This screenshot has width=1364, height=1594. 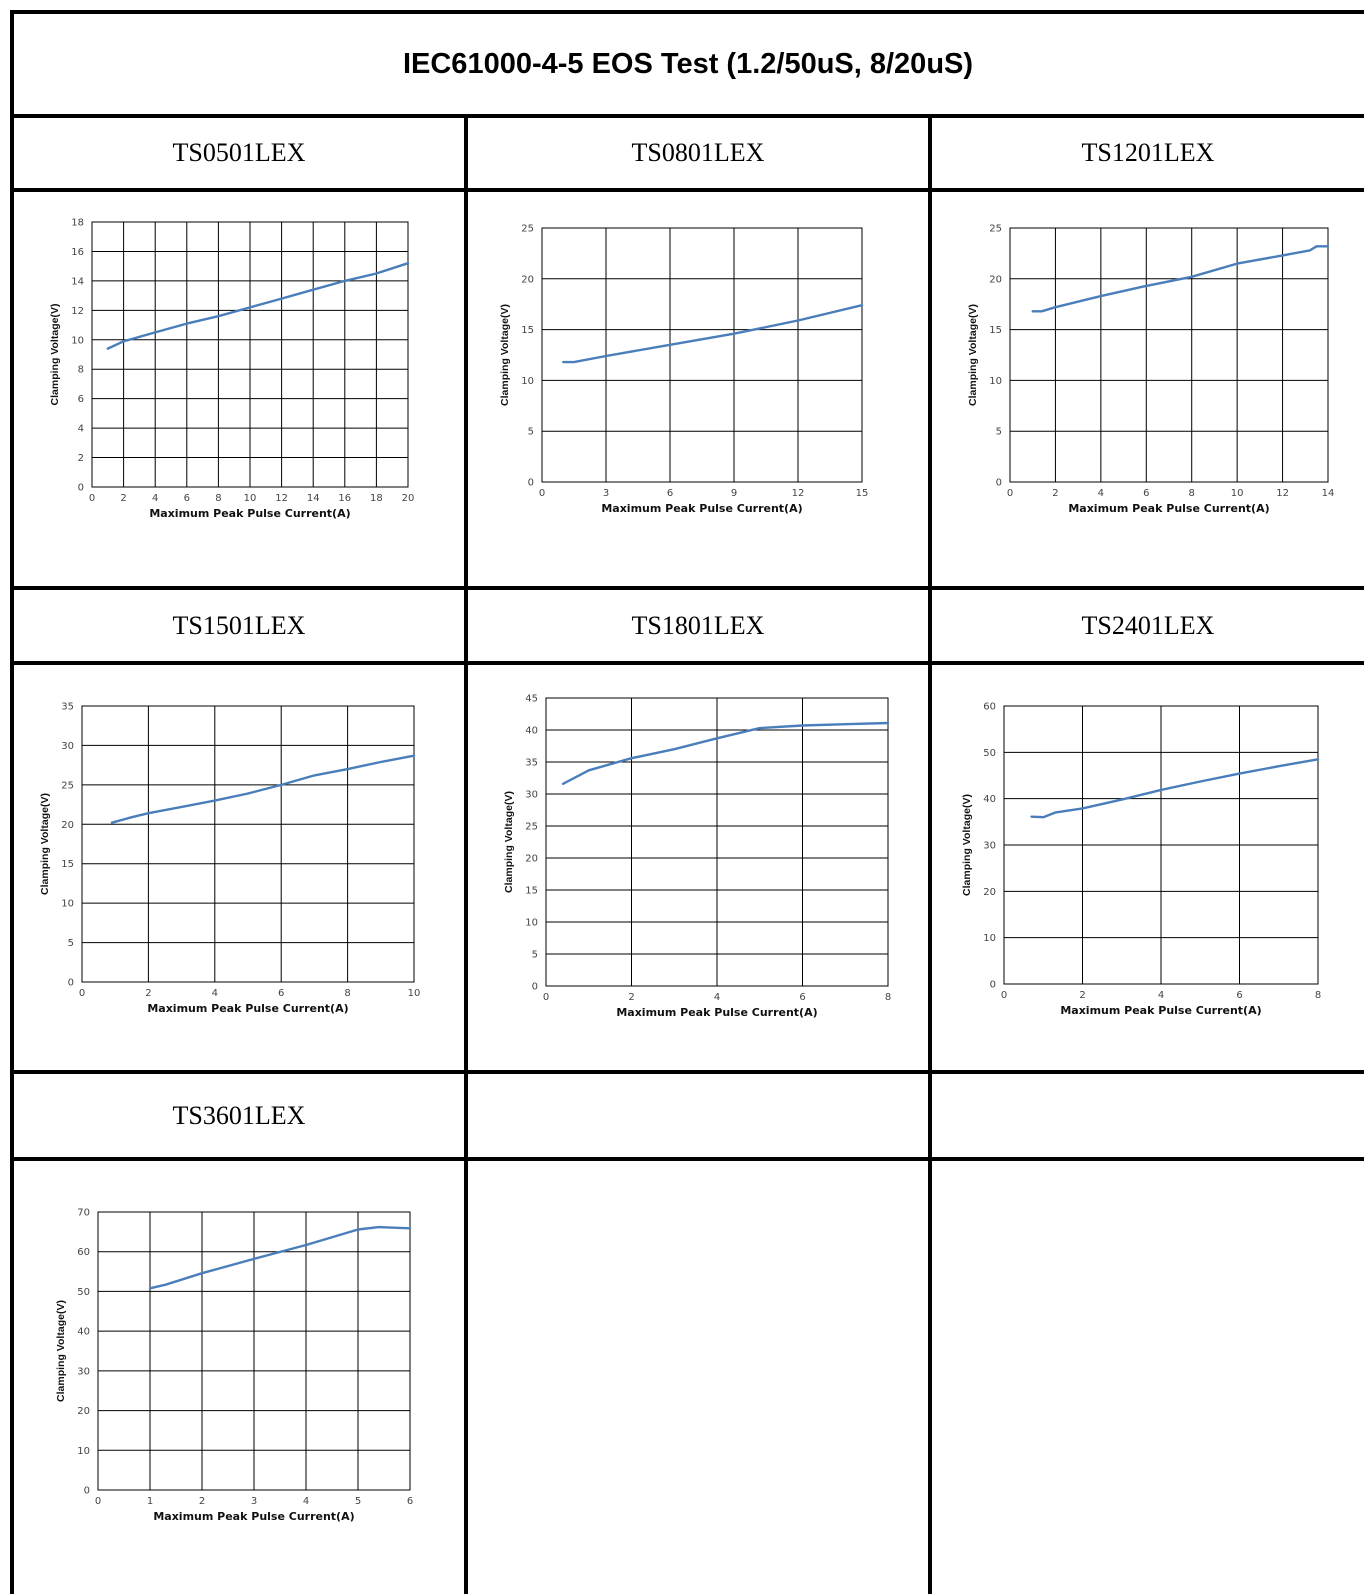 What do you see at coordinates (239, 625) in the screenshot?
I see `part-label-ts1501lex: TS1501LEX` at bounding box center [239, 625].